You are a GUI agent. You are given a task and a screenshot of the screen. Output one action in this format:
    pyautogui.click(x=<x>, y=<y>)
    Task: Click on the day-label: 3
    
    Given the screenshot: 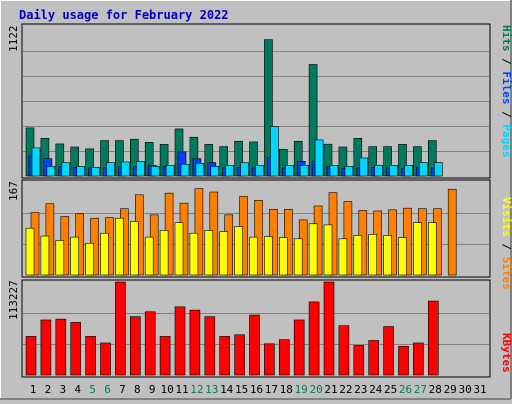 What is the action you would take?
    pyautogui.click(x=62, y=389)
    